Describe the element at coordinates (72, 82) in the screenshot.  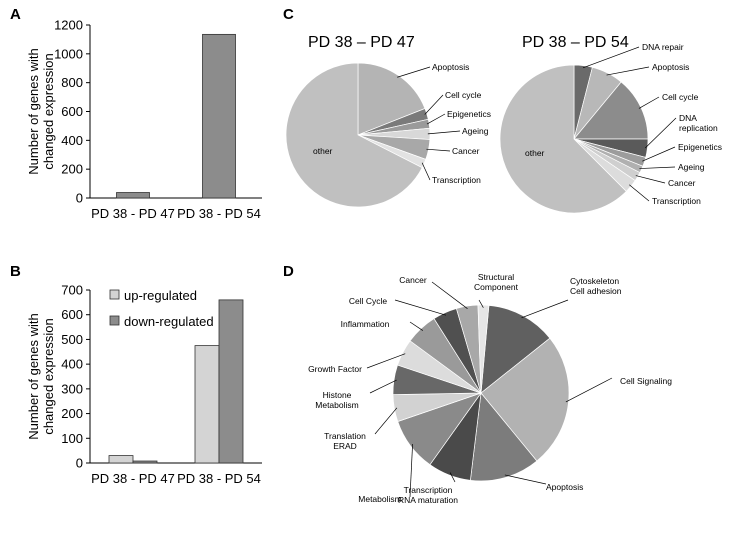
I see `y-tick-label: 800` at that location.